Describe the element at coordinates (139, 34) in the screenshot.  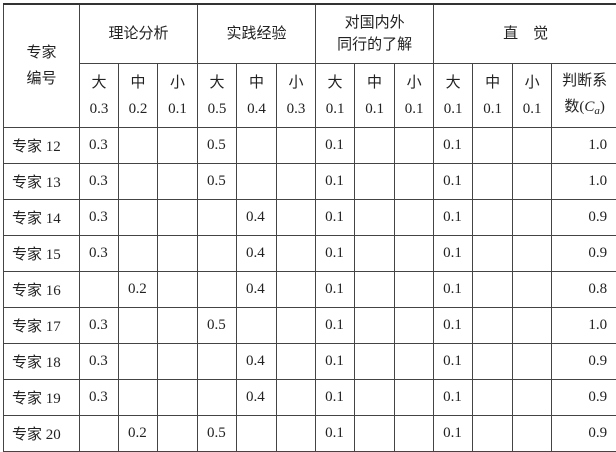
I see `group-header-theory: 理论分析` at that location.